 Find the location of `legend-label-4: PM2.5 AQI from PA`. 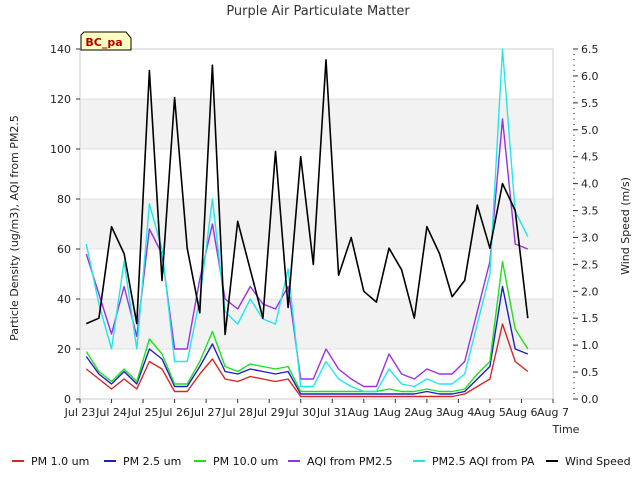

legend-label-4: PM2.5 AQI from PA is located at coordinates (483, 461).